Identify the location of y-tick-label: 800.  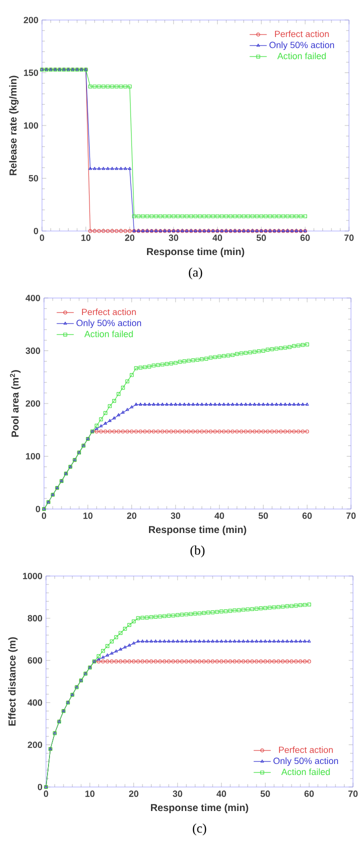
(35, 618).